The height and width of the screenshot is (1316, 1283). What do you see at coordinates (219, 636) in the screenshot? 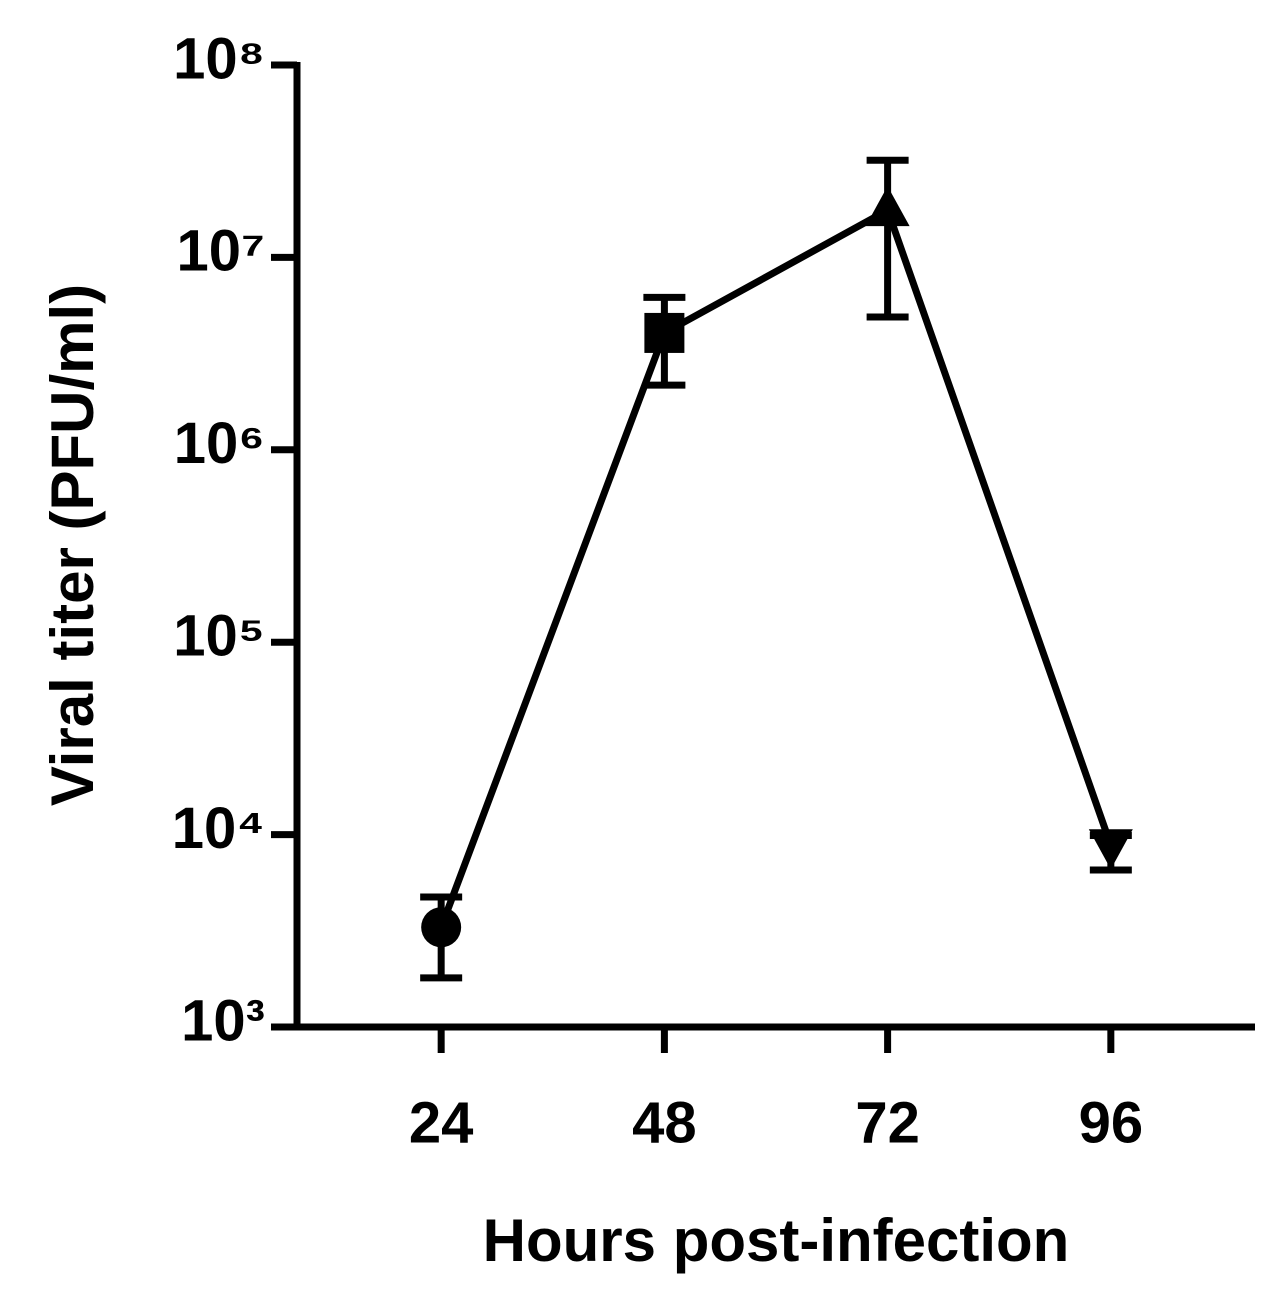
I see `y-tick-label: 10⁵` at bounding box center [219, 636].